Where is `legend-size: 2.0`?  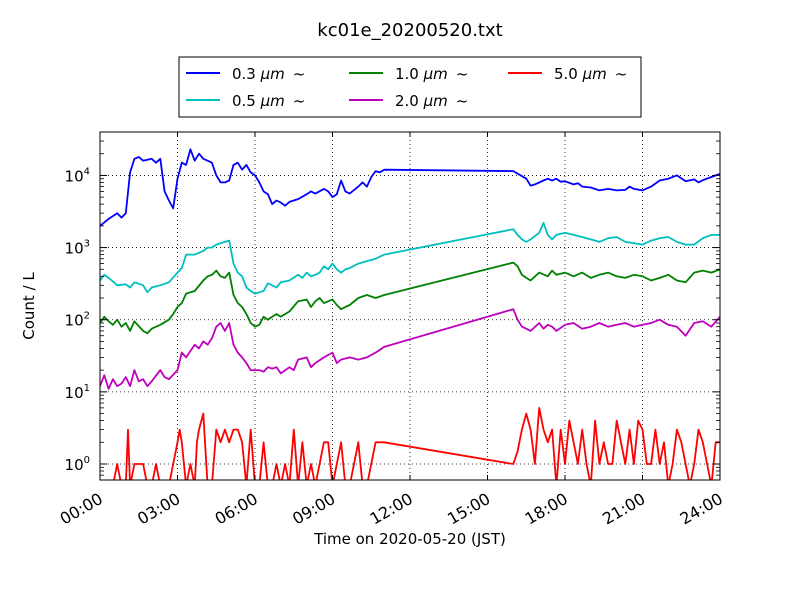 legend-size: 2.0 is located at coordinates (409, 101).